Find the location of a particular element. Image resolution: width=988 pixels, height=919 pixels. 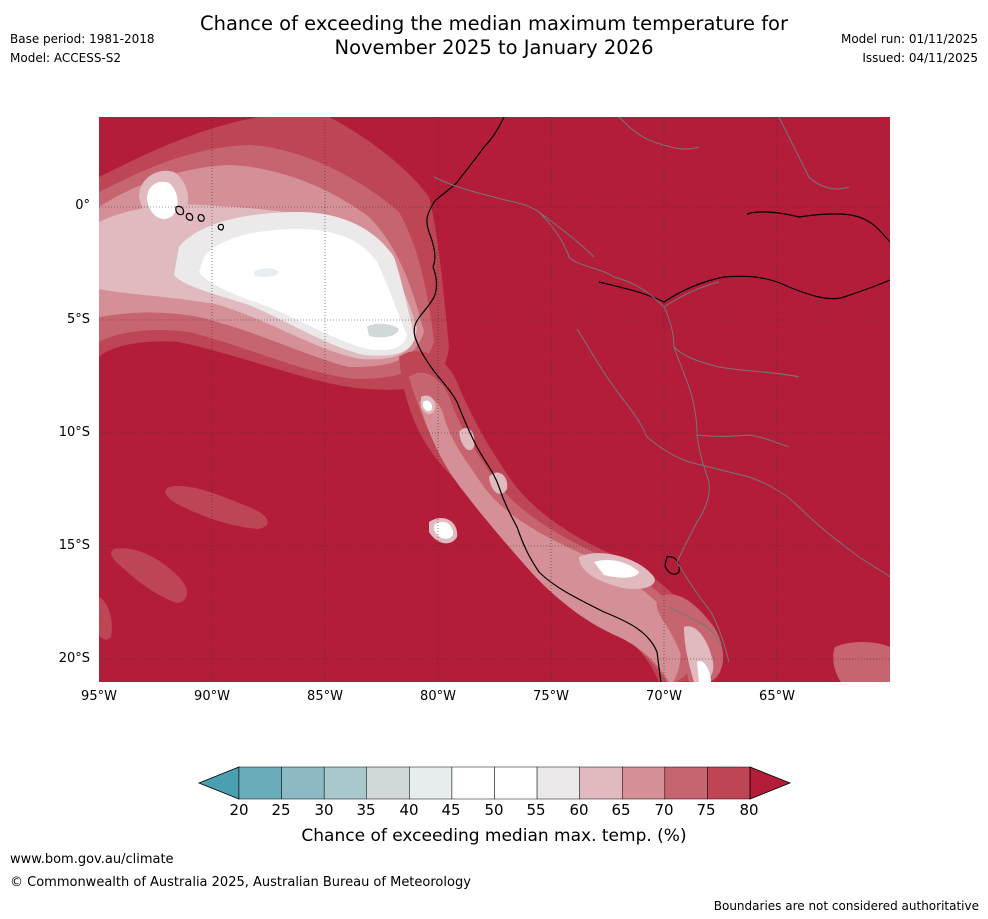

colorbar-under-arrow is located at coordinates (218, 783).